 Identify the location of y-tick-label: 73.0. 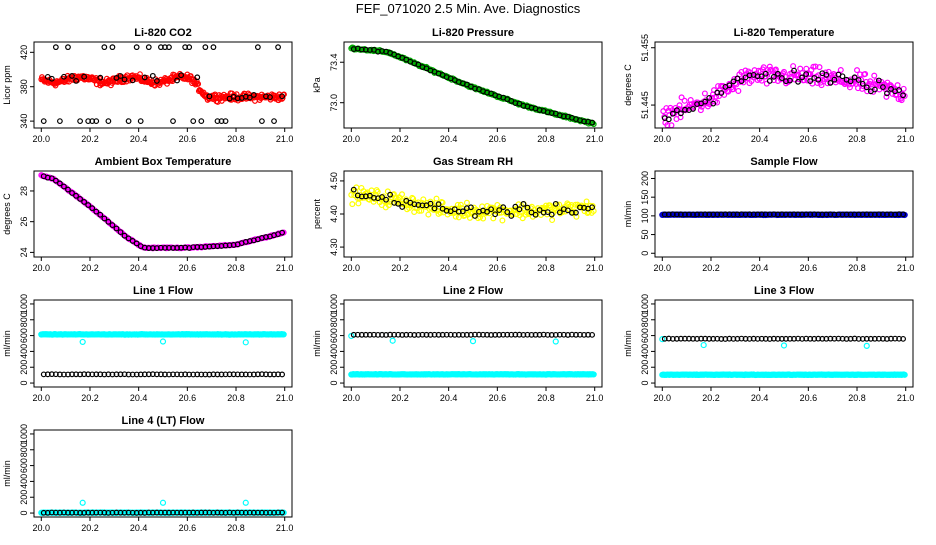
(334, 103).